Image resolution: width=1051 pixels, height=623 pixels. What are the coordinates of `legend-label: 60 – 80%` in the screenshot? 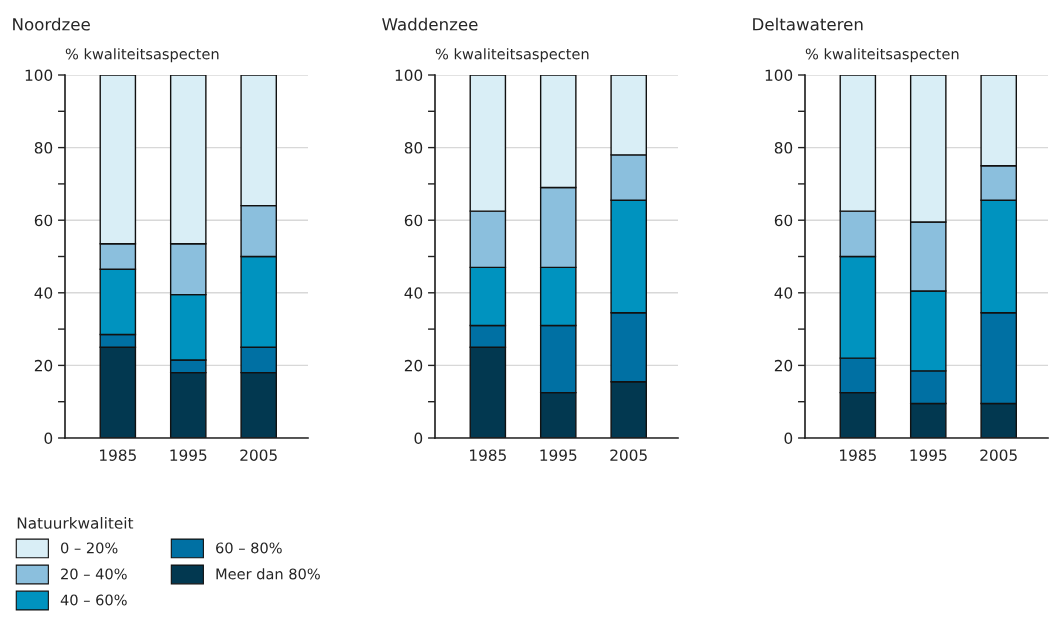 It's located at (249, 548).